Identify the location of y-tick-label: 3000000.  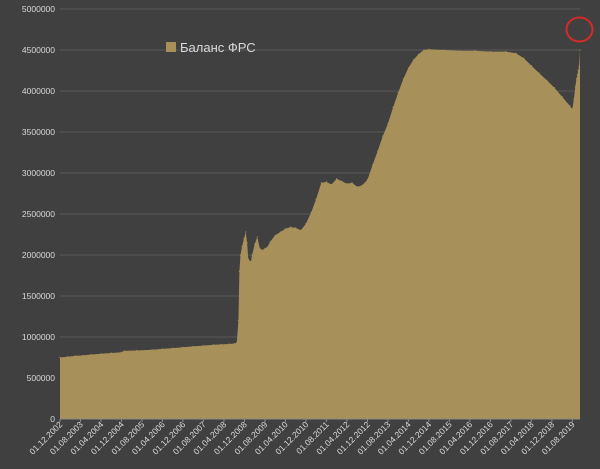
(38, 173).